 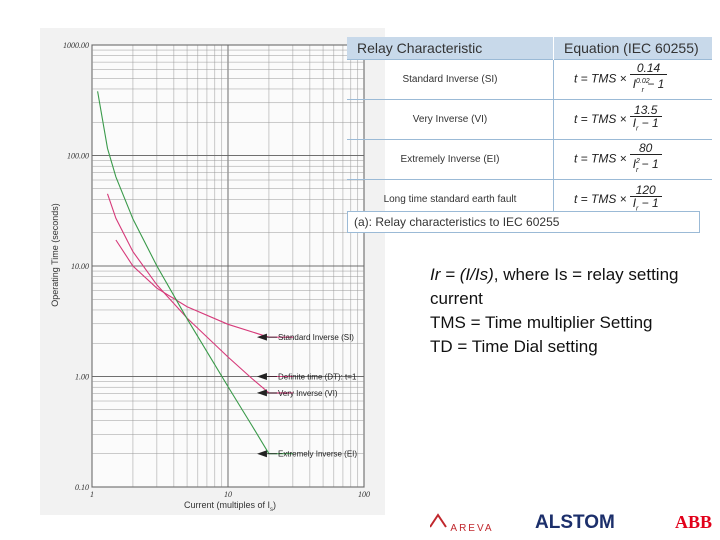 I want to click on row-name: Standard Inverse (SI), so click(x=450, y=79).